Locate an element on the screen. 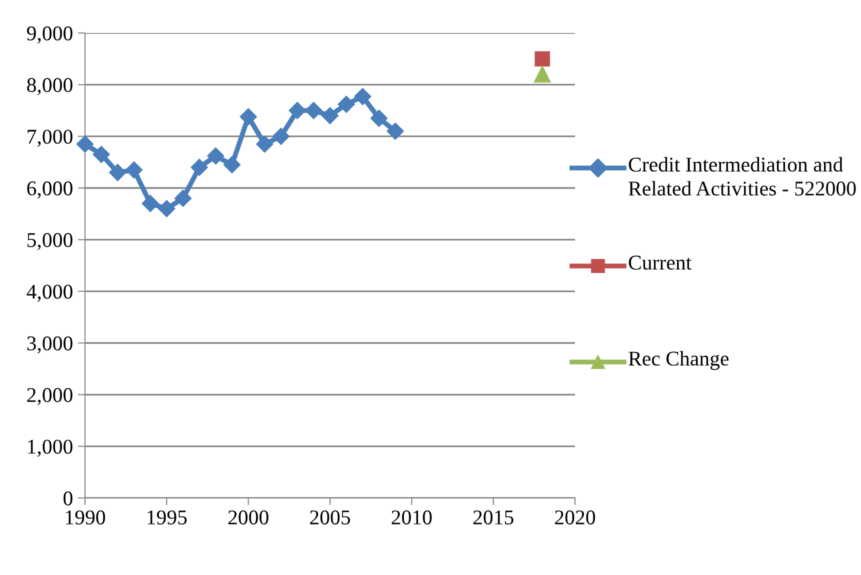 Image resolution: width=861 pixels, height=575 pixels. x-tick-label: 2005 is located at coordinates (330, 517).